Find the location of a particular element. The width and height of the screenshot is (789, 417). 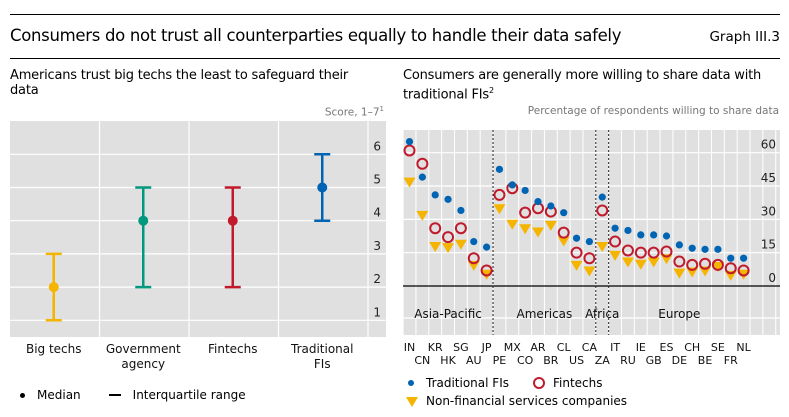

region-label: Asia-Pacific is located at coordinates (448, 314).